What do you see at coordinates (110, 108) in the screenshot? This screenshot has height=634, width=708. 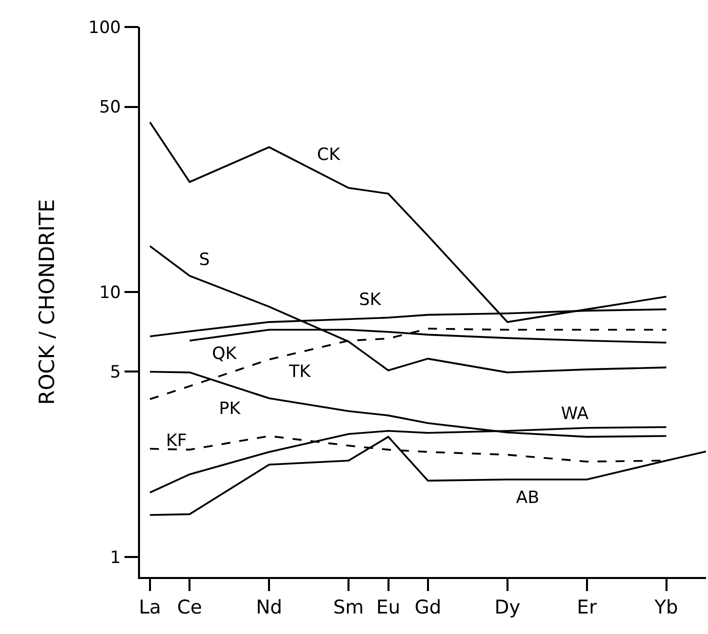 I see `y-tick-label: 50` at bounding box center [110, 108].